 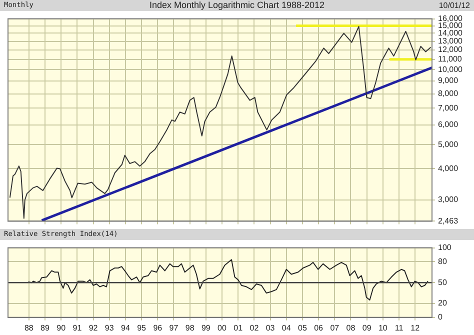 I want to click on x-tick-label: 88, so click(x=29, y=327).